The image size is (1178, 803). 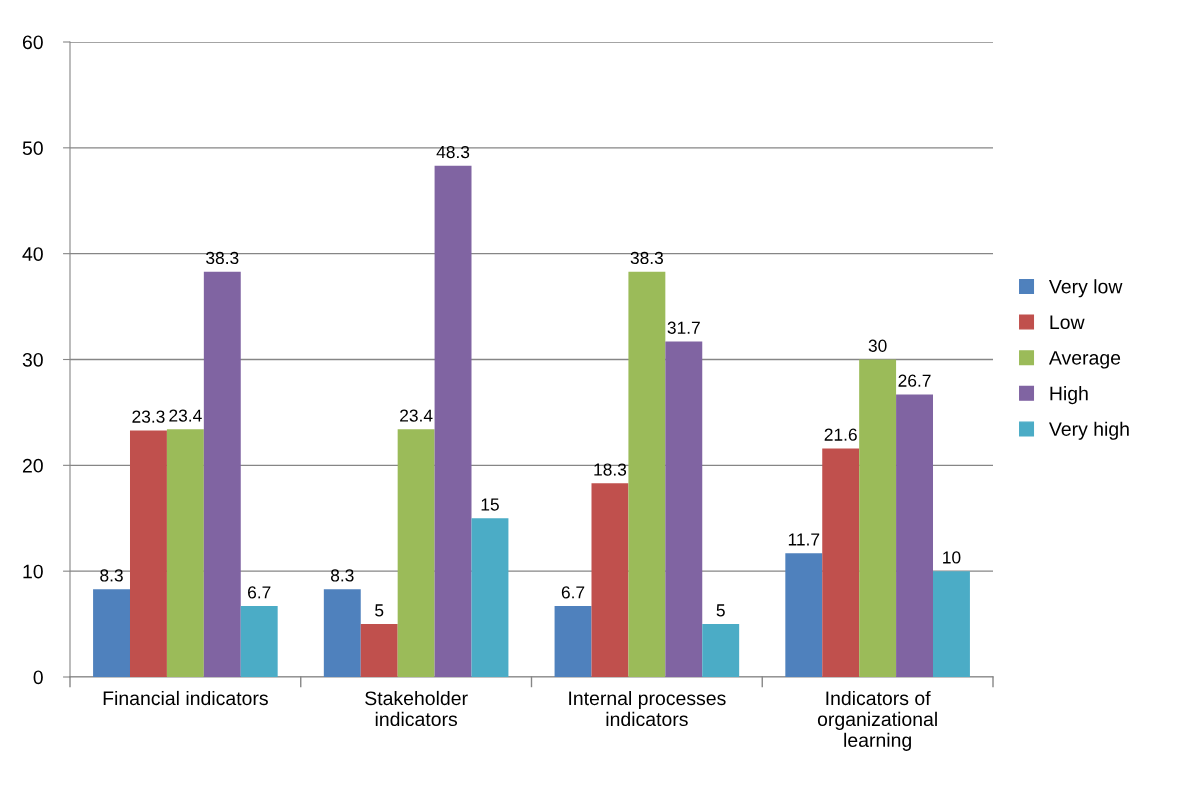 What do you see at coordinates (877, 720) in the screenshot?
I see `x-tick-label: Indicators of organizational learning` at bounding box center [877, 720].